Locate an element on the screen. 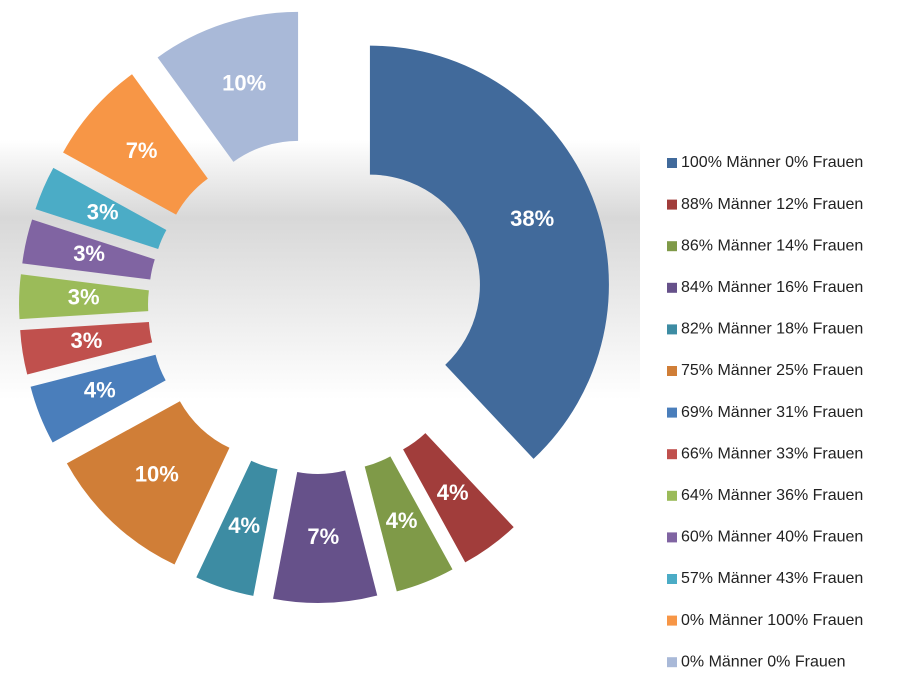  legend-label: 0% Männer 0% Frauen is located at coordinates (763, 661).